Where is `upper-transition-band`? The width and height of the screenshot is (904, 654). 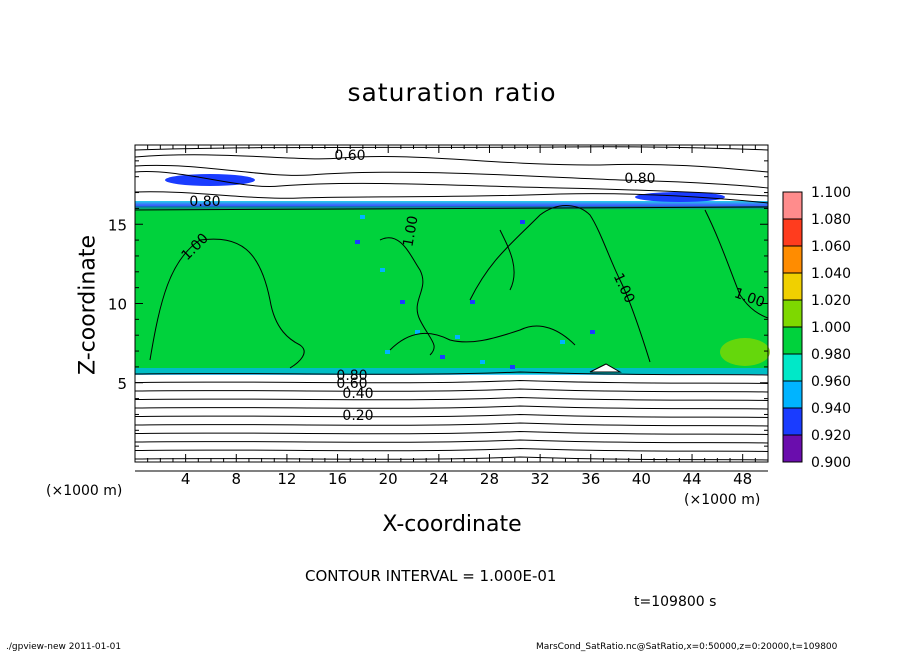 upper-transition-band is located at coordinates (451, 205).